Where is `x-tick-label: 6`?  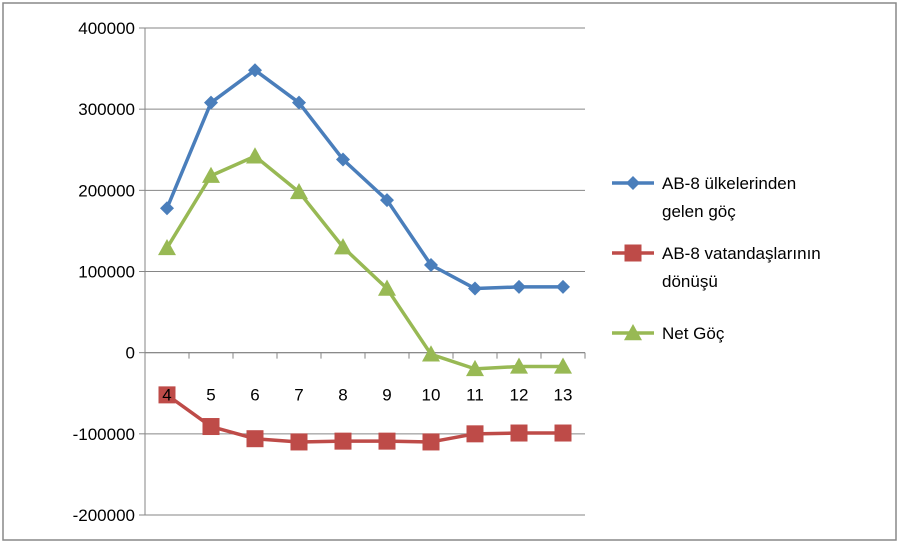
x-tick-label: 6 is located at coordinates (254, 395).